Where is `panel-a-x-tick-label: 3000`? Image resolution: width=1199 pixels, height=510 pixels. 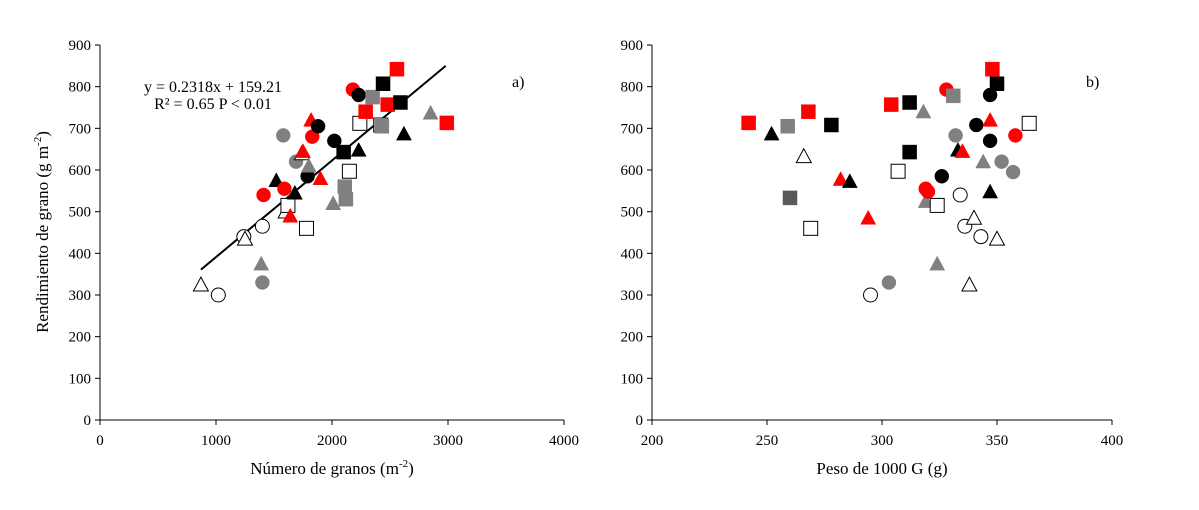
panel-a-x-tick-label: 3000 is located at coordinates (448, 441).